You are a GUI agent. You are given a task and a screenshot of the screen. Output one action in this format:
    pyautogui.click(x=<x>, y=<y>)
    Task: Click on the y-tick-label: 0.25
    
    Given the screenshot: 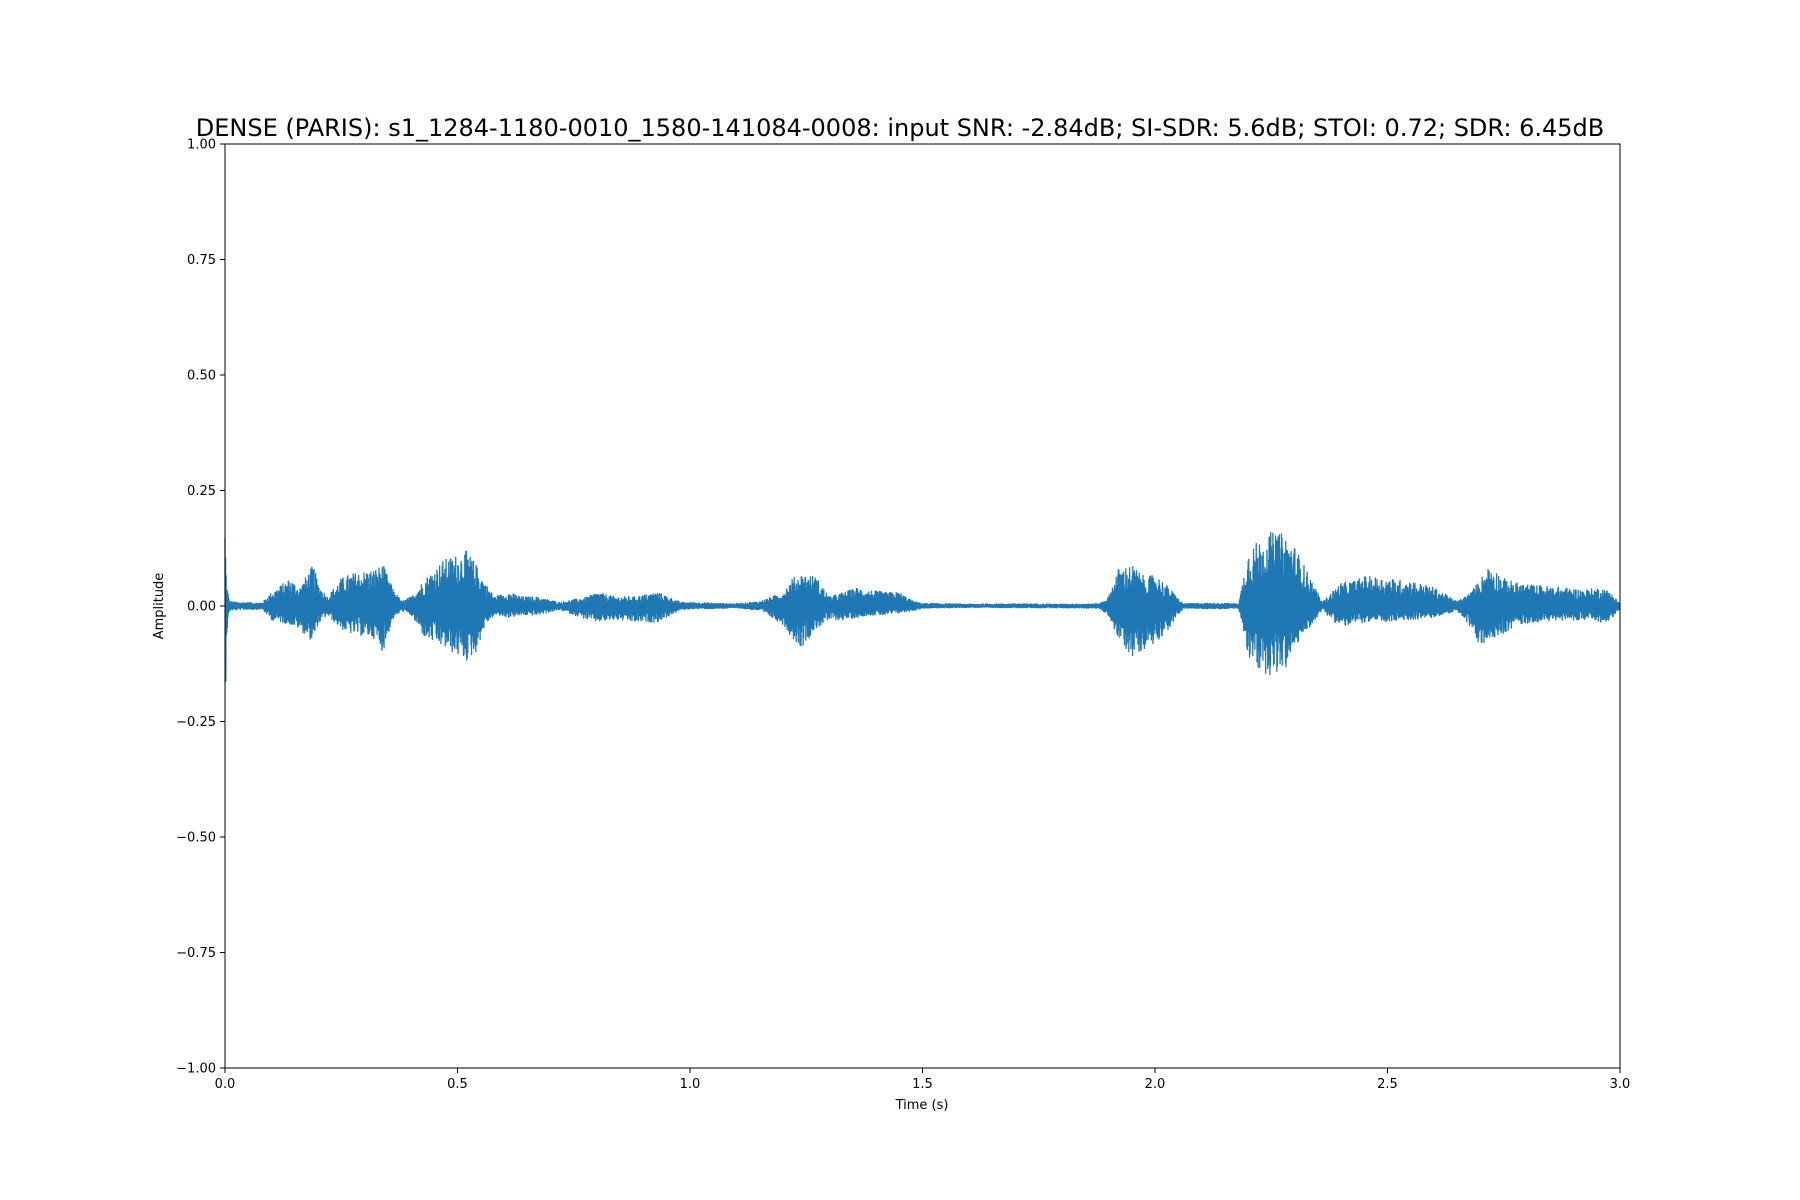 What is the action you would take?
    pyautogui.click(x=201, y=491)
    